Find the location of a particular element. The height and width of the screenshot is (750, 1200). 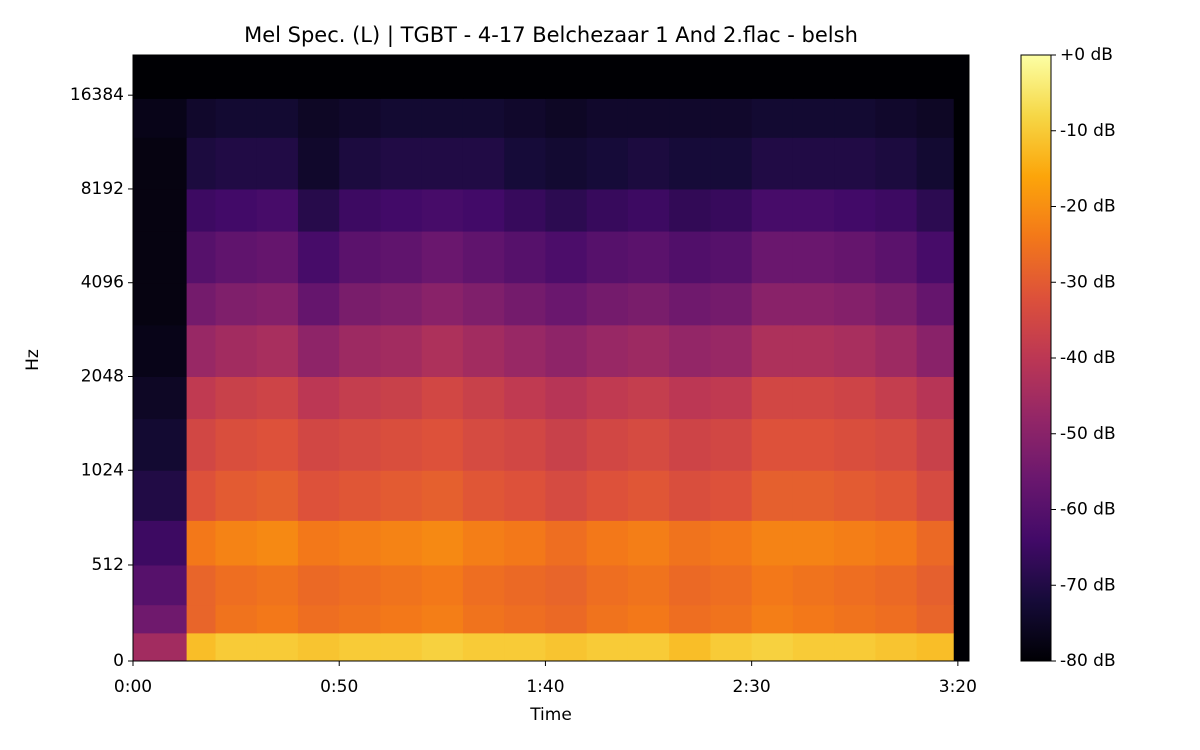

x-tick-label: 2:30 is located at coordinates (752, 687).